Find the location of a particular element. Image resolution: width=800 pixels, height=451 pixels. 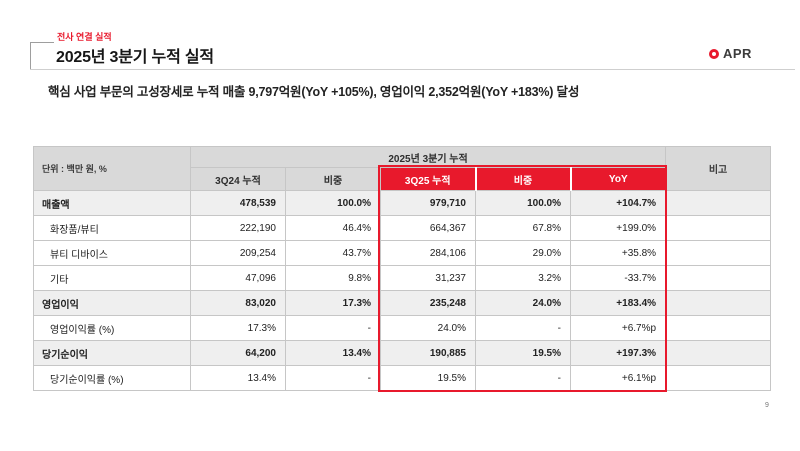

table-row: 뷰티 디바이스 209,254 43.7% 284,106 29.0% +35.8% is located at coordinates (402, 253).